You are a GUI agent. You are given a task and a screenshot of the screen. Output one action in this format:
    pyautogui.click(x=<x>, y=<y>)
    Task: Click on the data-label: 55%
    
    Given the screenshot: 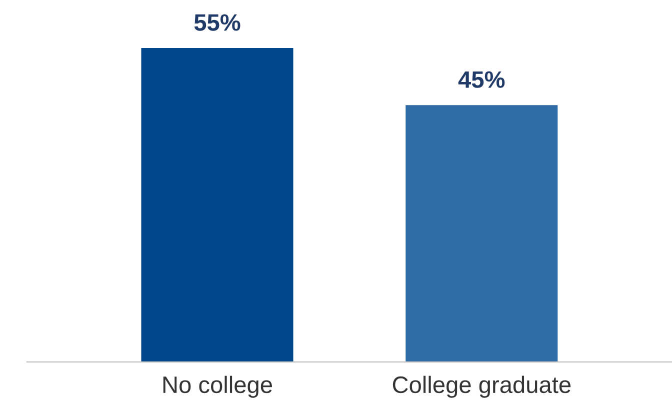 What is the action you would take?
    pyautogui.click(x=217, y=22)
    